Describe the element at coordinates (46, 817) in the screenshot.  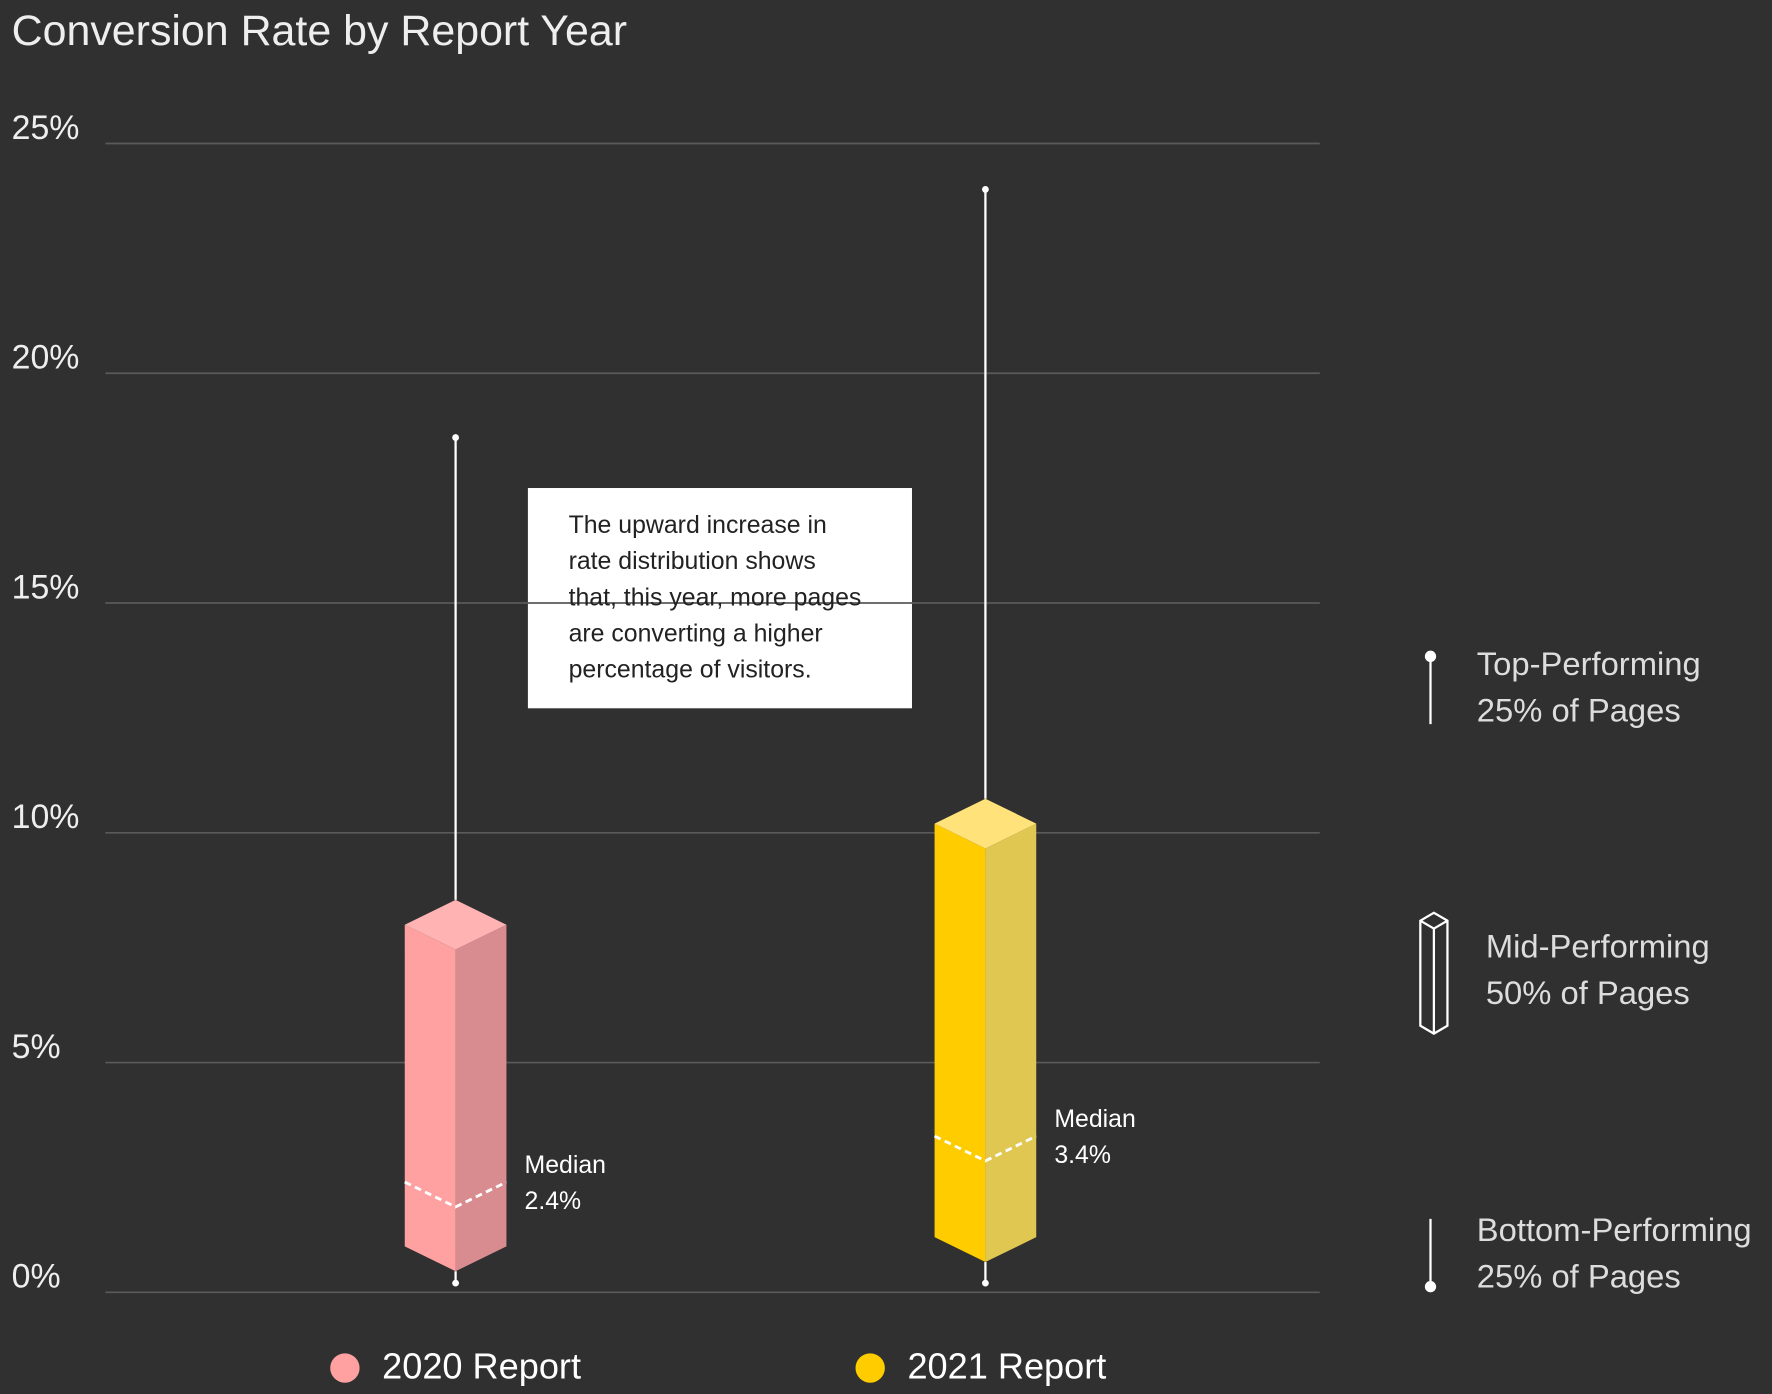
I see `y-tick-label: 10%` at that location.